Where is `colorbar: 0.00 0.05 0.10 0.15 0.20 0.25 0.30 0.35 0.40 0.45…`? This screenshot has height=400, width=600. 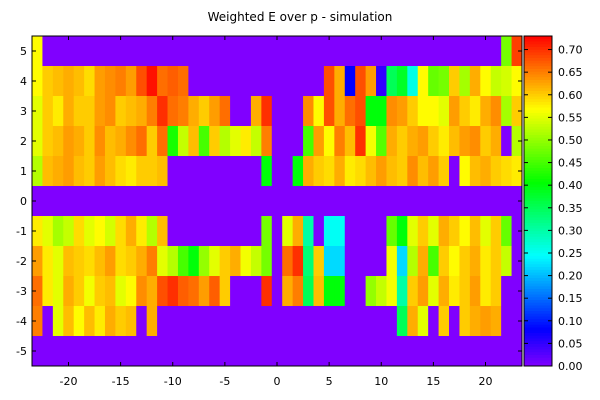
colorbar: 0.00 0.05 0.10 0.15 0.20 0.25 0.30 0.35 0.40 0.45… is located at coordinates (553, 204).